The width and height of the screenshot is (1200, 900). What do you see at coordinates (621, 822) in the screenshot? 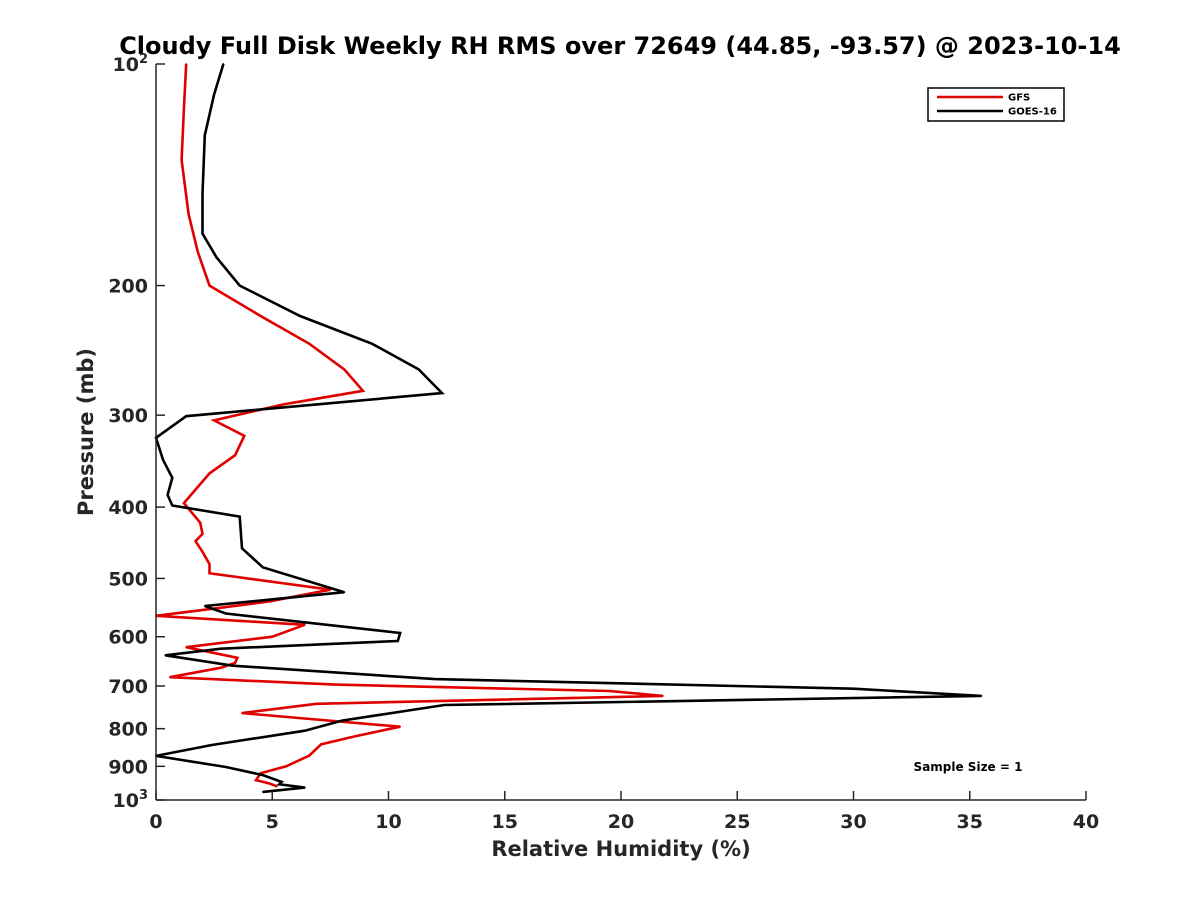
I see `x-tick-label-4: 20` at bounding box center [621, 822].